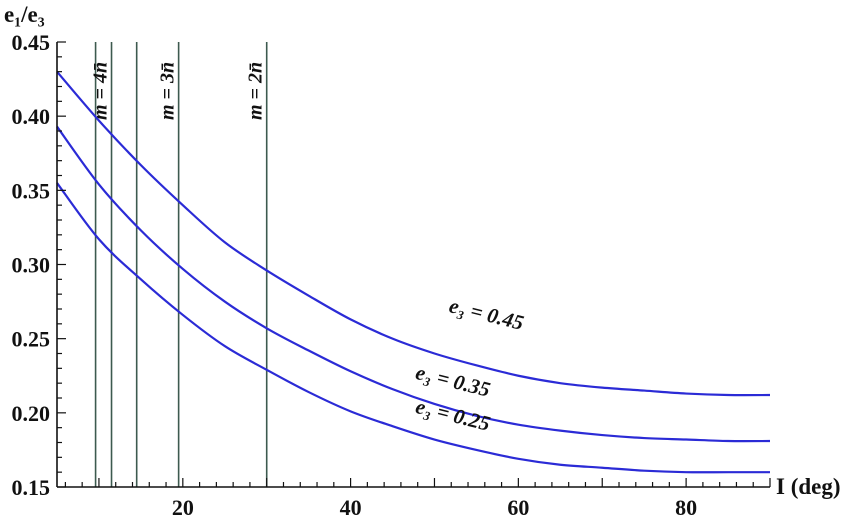  I want to click on y-tick-label-4: 0.35, so click(31, 190).